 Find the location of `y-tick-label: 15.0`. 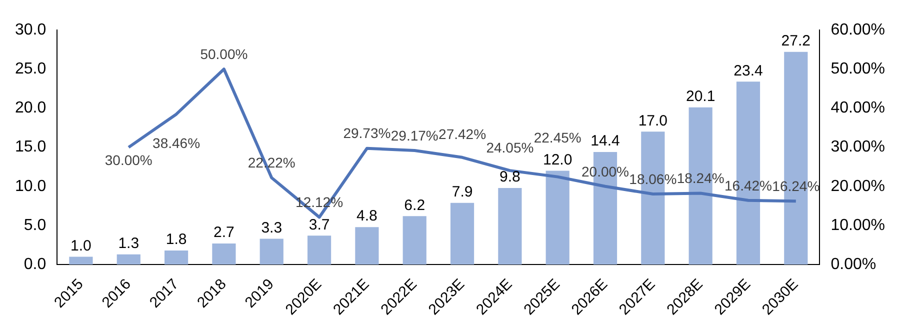

y-tick-label: 15.0 is located at coordinates (30, 147).